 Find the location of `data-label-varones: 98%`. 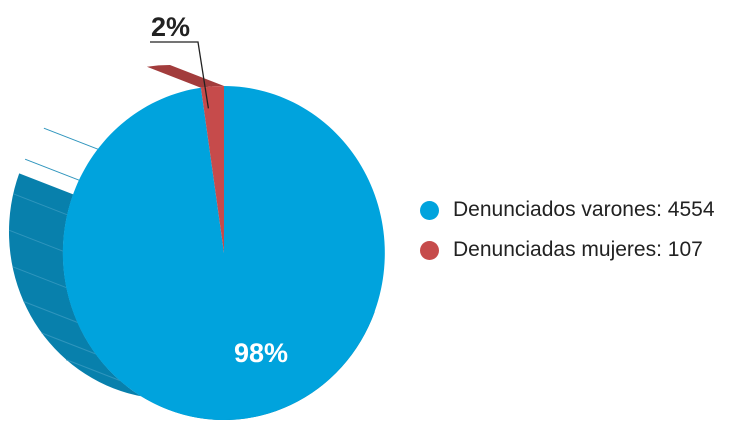

data-label-varones: 98% is located at coordinates (261, 353).